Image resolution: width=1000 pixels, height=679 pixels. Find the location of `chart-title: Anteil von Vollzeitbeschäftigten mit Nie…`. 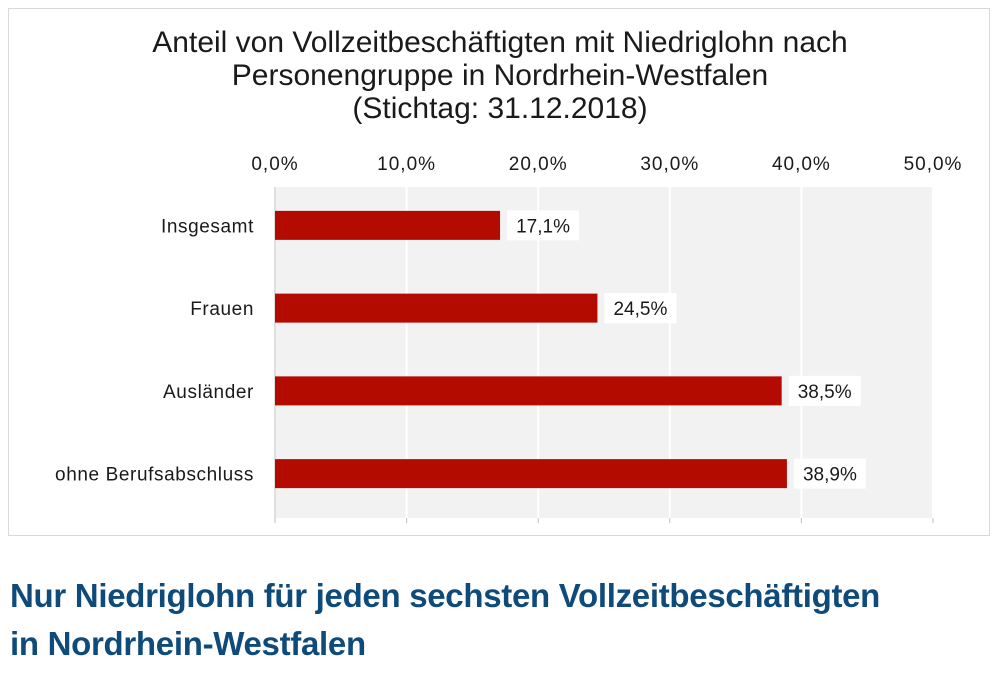

chart-title: Anteil von Vollzeitbeschäftigten mit Nie… is located at coordinates (500, 75).